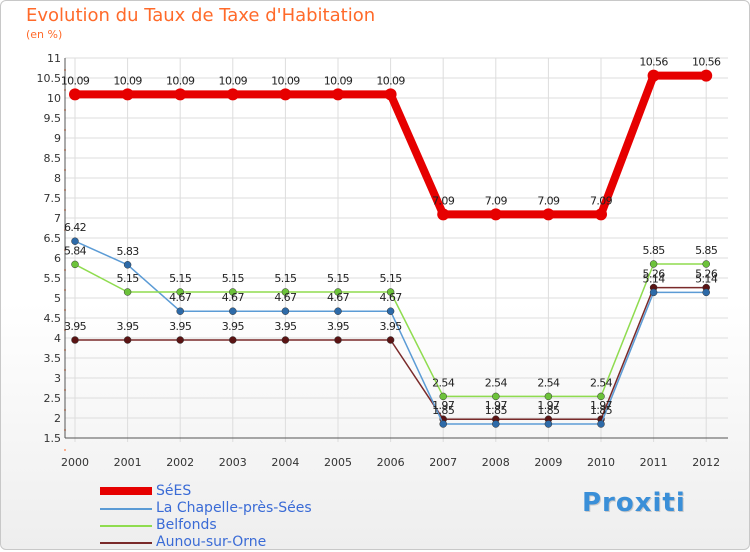  What do you see at coordinates (233, 462) in the screenshot?
I see `x-tick-label: 2003` at bounding box center [233, 462].